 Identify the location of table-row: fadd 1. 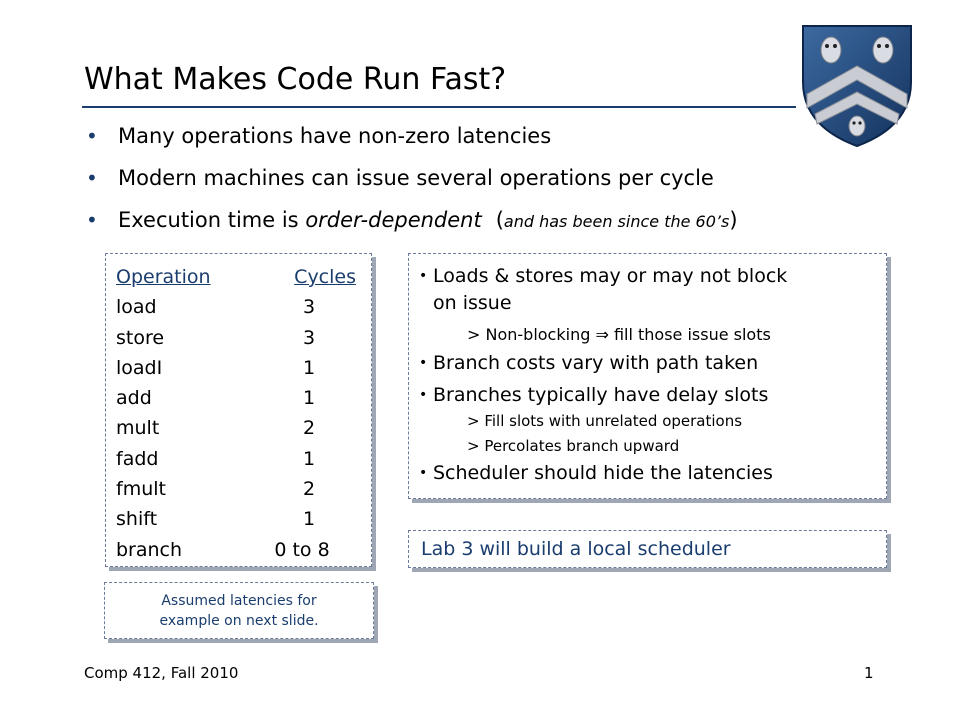
(236, 459).